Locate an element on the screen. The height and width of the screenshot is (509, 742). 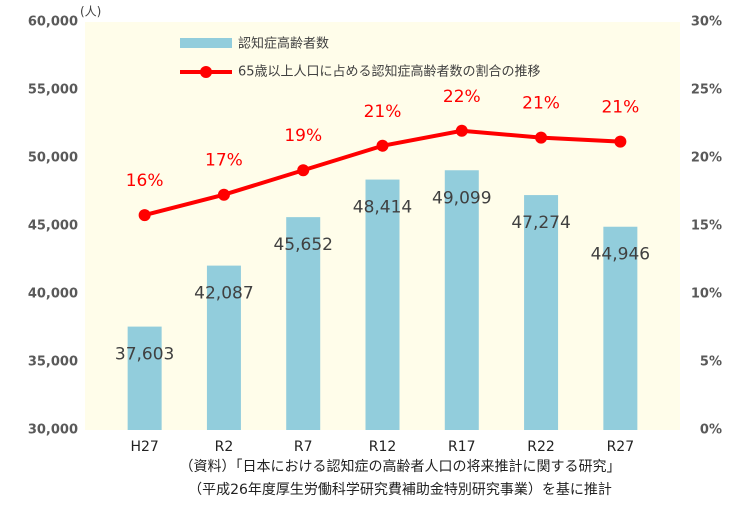
line-value-label: 22% is located at coordinates (462, 97).